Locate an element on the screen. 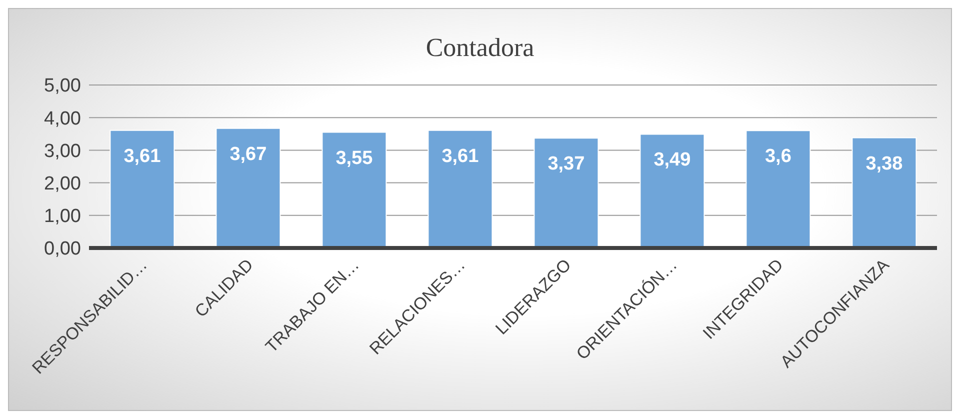 This screenshot has width=958, height=417. y-tick-label: 5,00 is located at coordinates (62, 86).